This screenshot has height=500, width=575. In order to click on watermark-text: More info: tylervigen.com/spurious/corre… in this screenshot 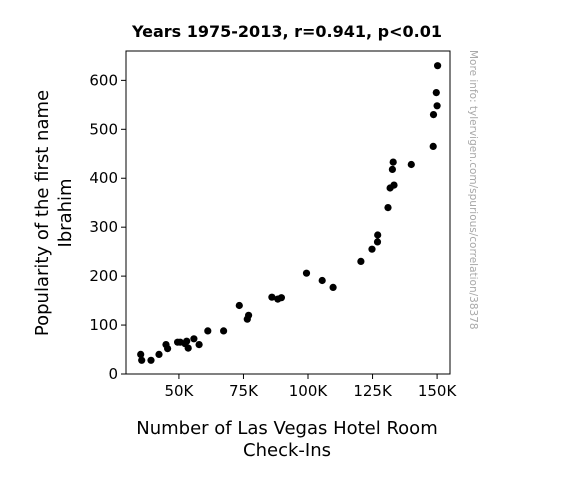, I will do `click(473, 190)`.